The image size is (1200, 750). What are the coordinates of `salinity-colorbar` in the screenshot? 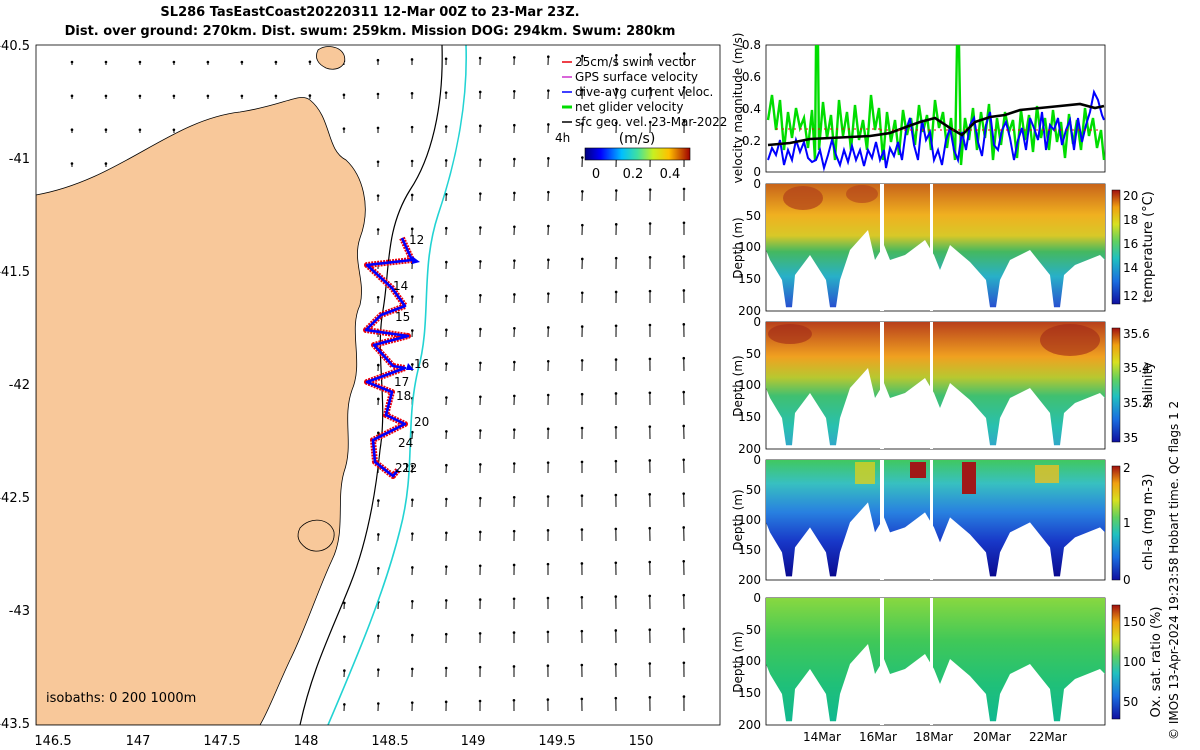 It's located at (1116, 385).